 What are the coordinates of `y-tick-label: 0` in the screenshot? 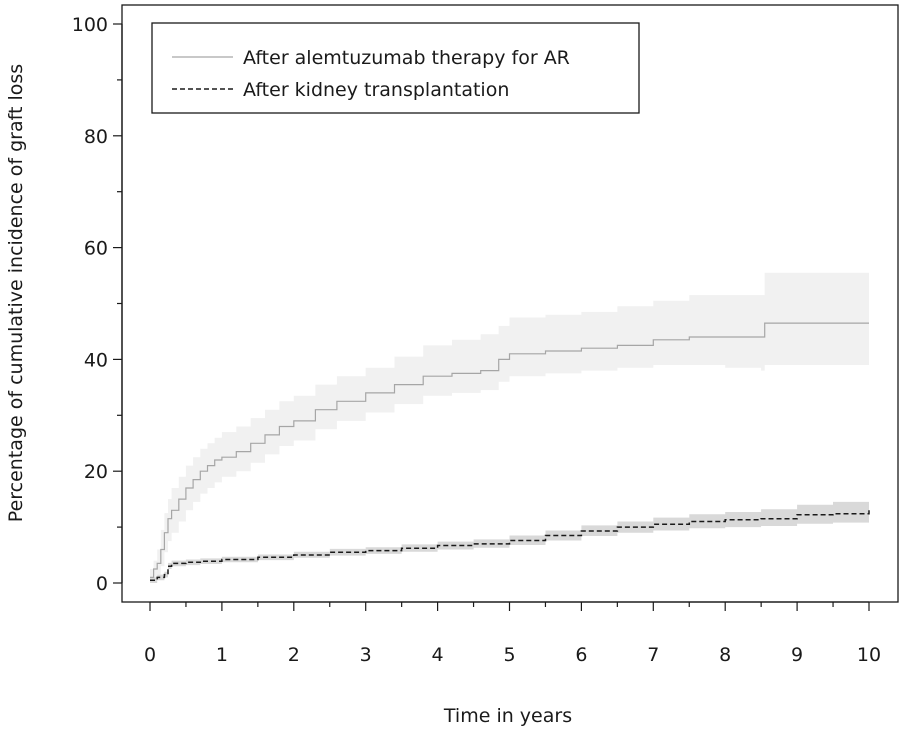 It's located at (102, 584).